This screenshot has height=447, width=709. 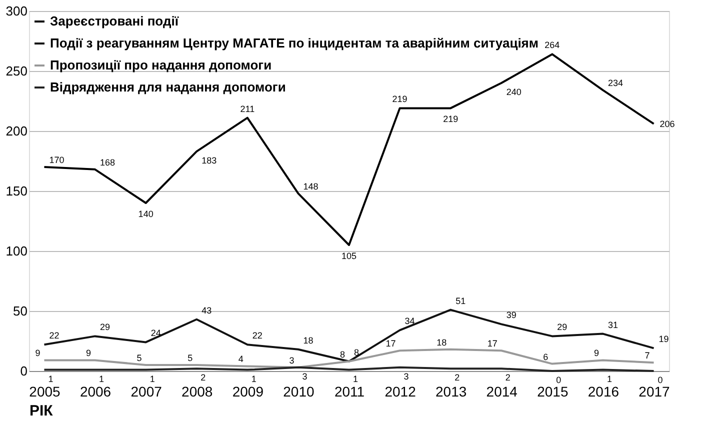 I want to click on legend-label: Зареєстровані події, so click(x=114, y=21).